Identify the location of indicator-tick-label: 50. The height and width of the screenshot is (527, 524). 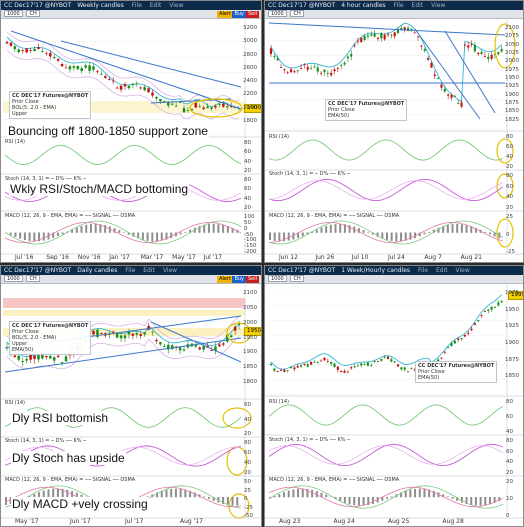
(247, 482).